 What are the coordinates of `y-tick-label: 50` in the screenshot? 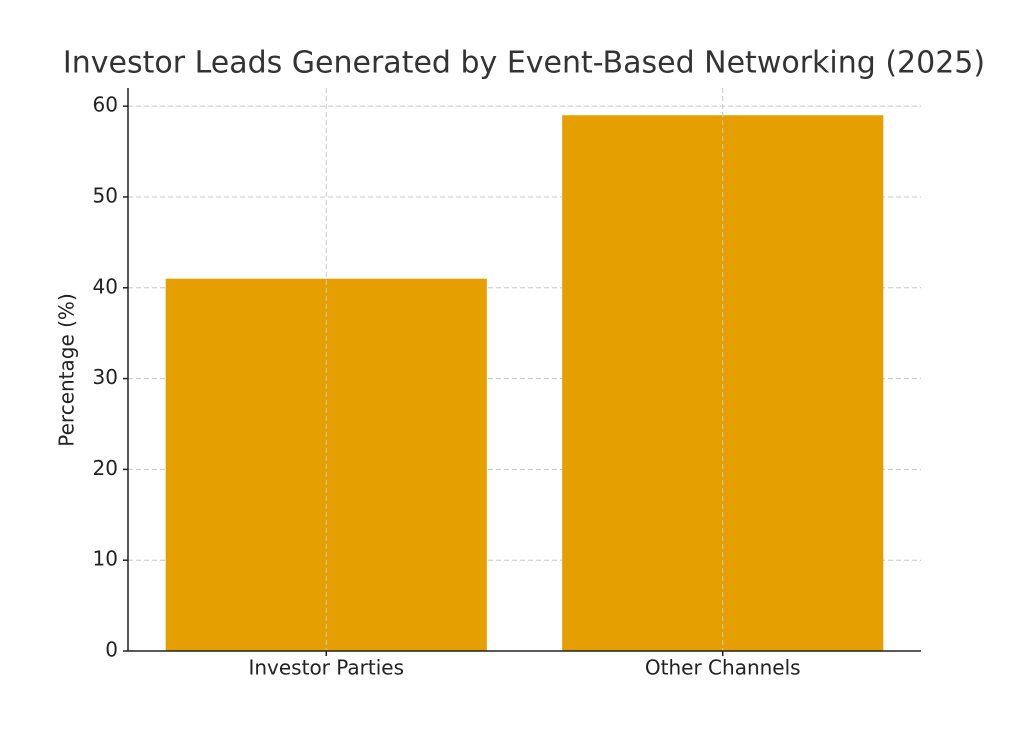 It's located at (105, 195).